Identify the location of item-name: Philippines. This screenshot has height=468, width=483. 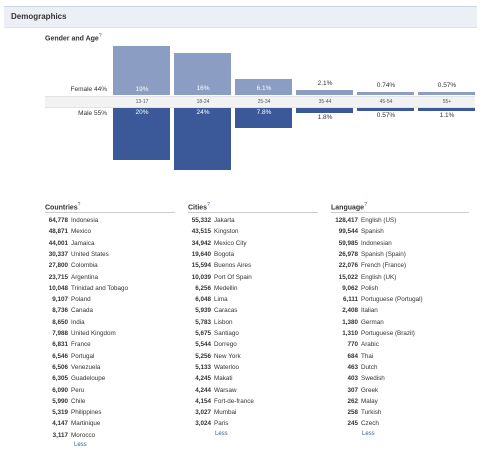
(86, 413).